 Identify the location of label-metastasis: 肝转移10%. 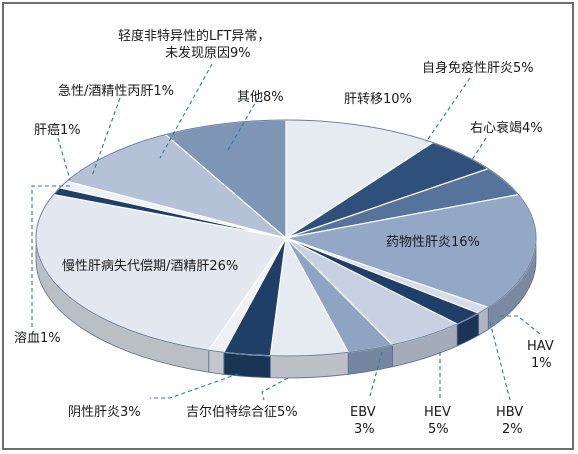
(378, 99).